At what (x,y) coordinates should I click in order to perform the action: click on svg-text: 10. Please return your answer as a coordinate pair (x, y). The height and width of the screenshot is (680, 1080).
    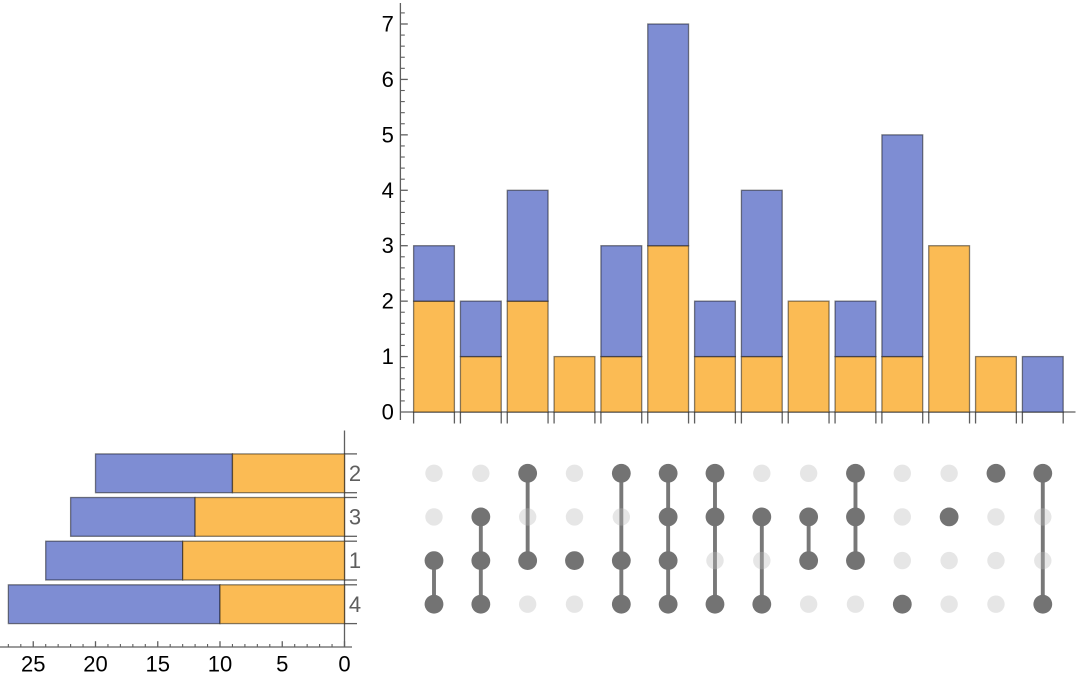
    Looking at the image, I should click on (220, 663).